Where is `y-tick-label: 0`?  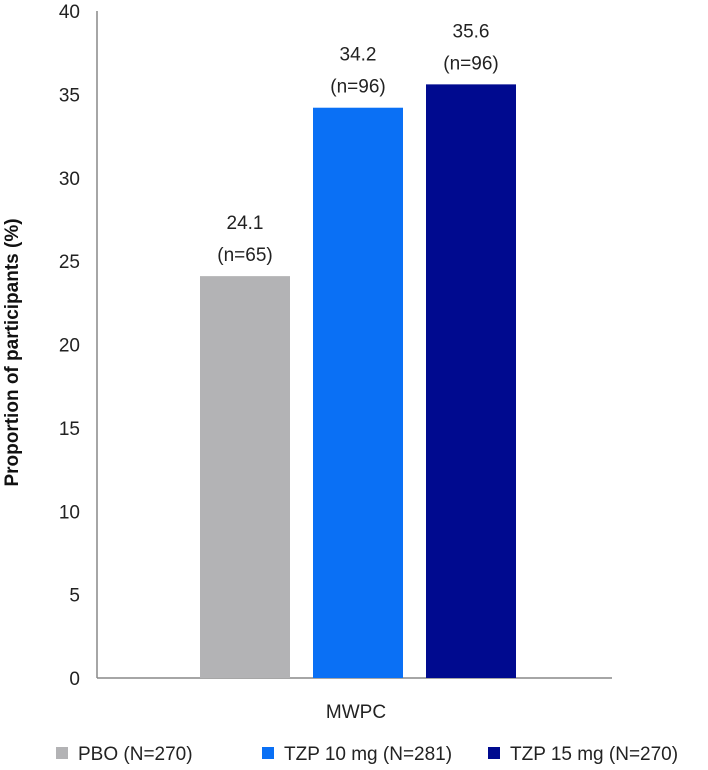
y-tick-label: 0 is located at coordinates (74, 679).